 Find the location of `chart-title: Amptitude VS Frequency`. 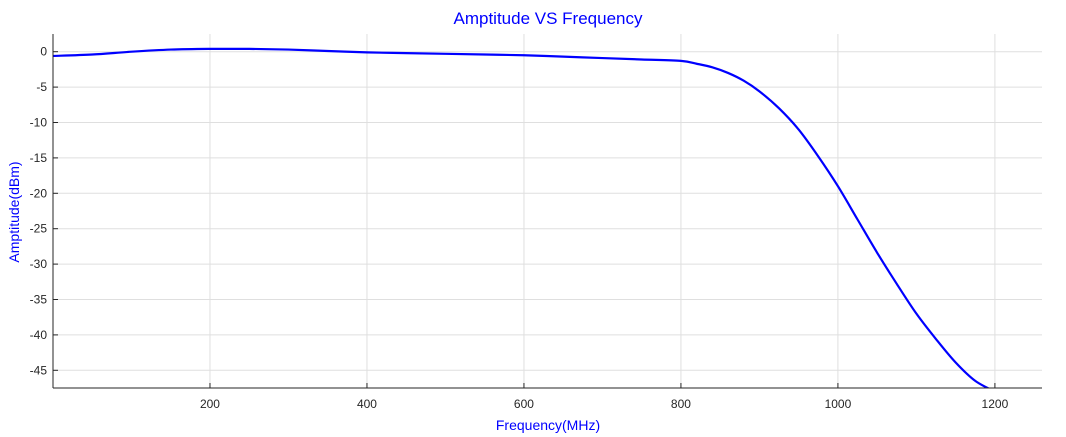

chart-title: Amptitude VS Frequency is located at coordinates (548, 18).